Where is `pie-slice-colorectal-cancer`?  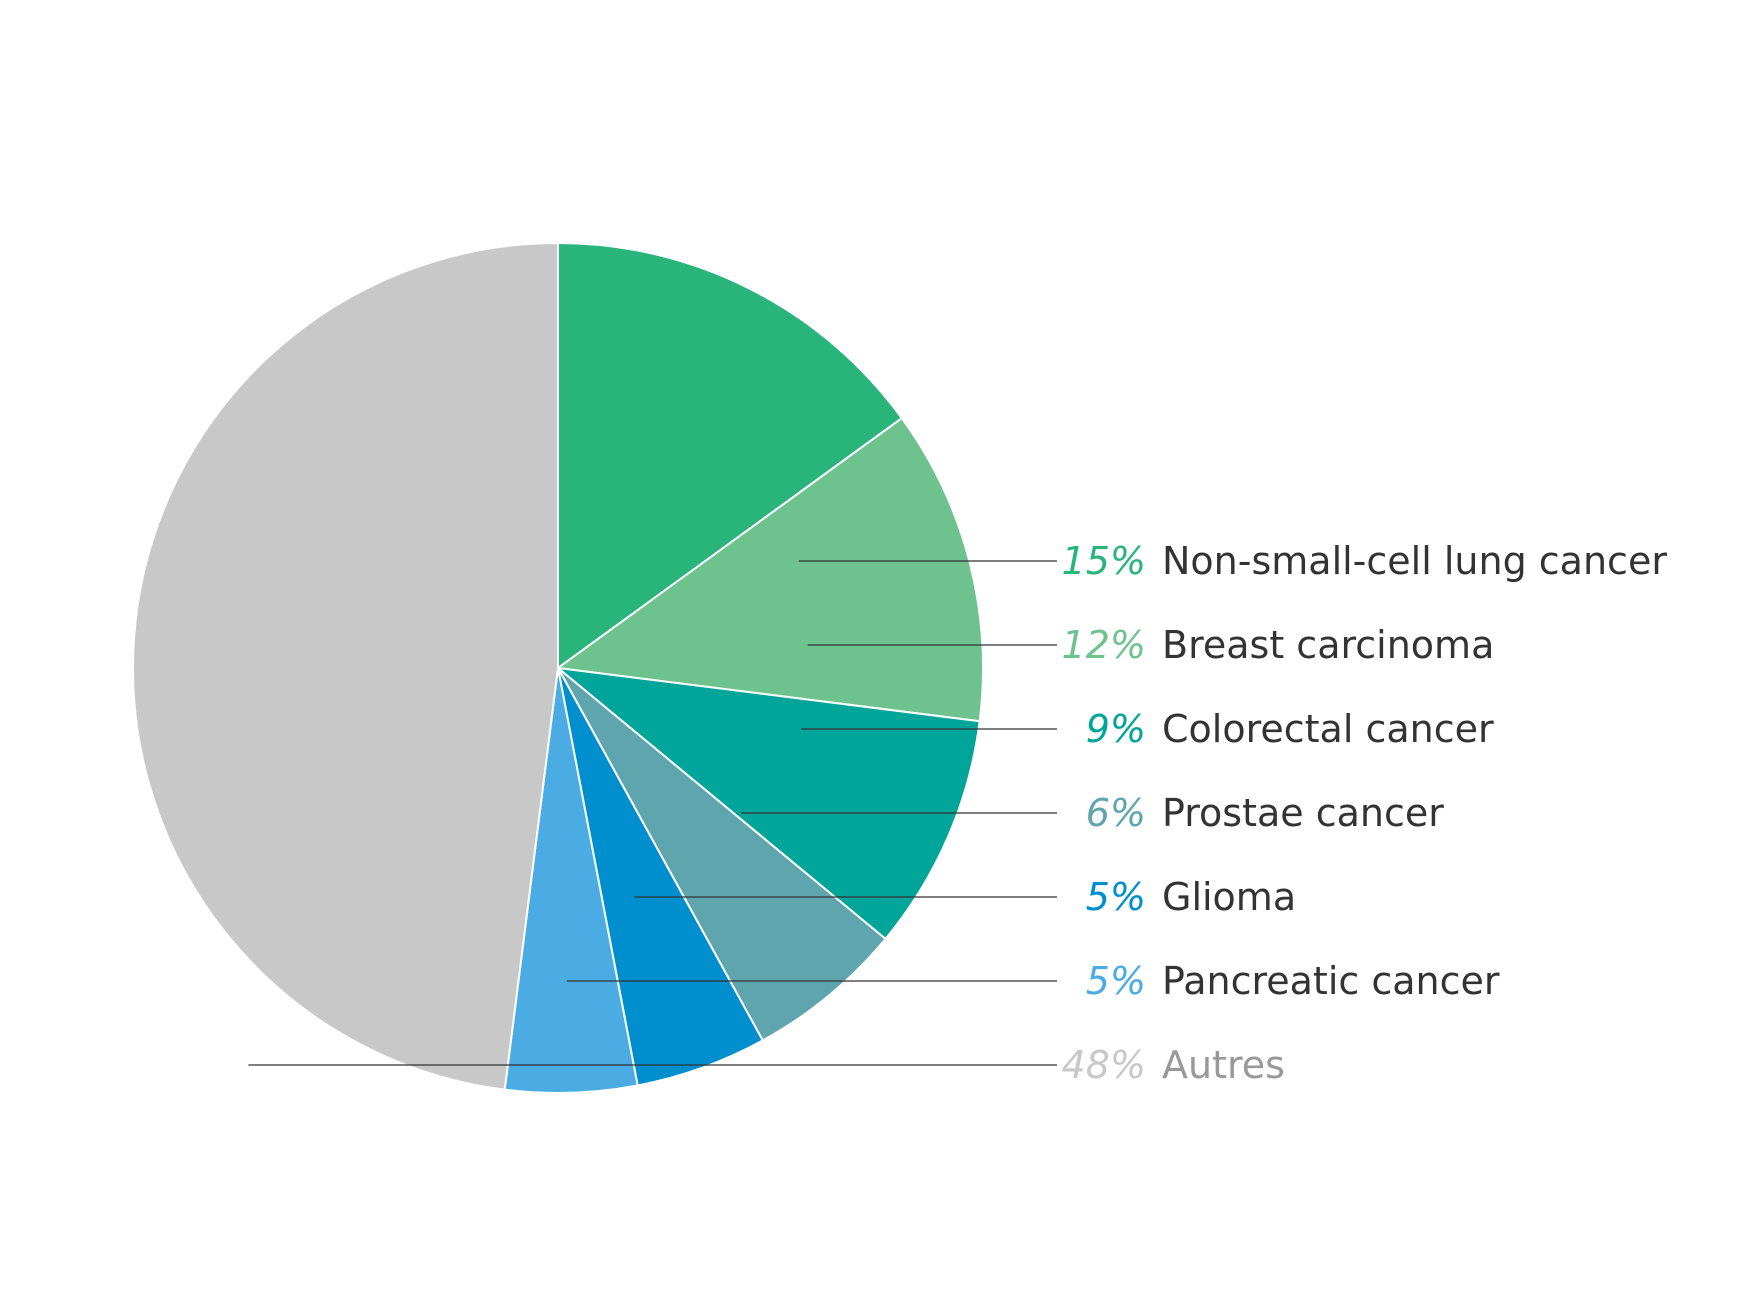
pie-slice-colorectal-cancer is located at coordinates (767, 803).